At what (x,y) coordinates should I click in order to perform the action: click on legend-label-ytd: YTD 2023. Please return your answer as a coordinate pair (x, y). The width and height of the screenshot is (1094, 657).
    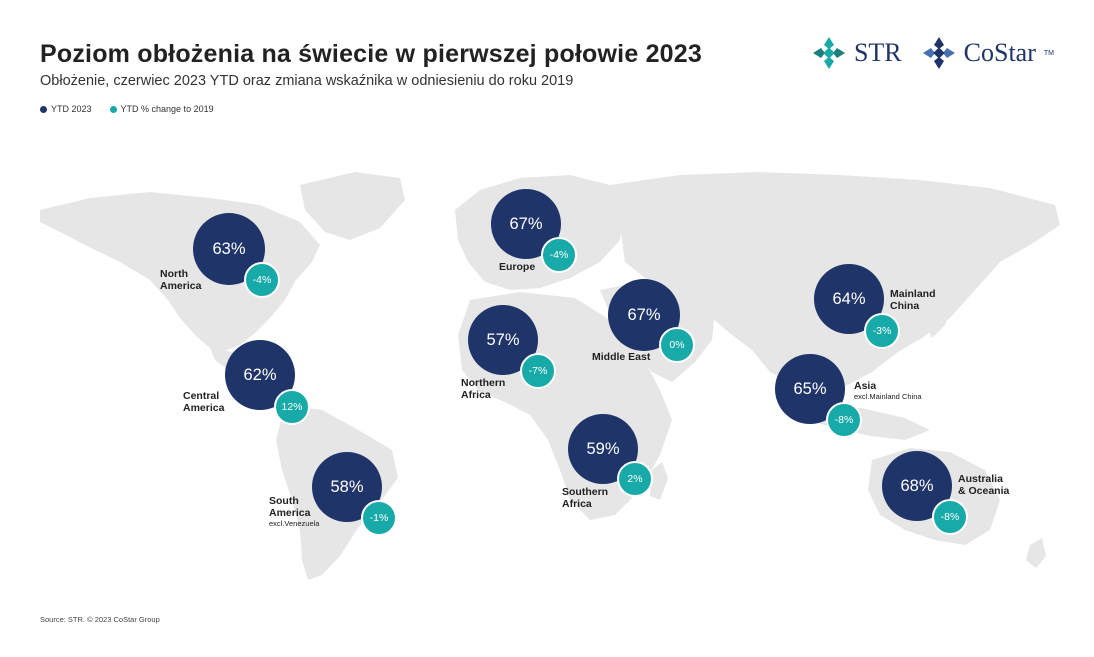
    Looking at the image, I should click on (71, 109).